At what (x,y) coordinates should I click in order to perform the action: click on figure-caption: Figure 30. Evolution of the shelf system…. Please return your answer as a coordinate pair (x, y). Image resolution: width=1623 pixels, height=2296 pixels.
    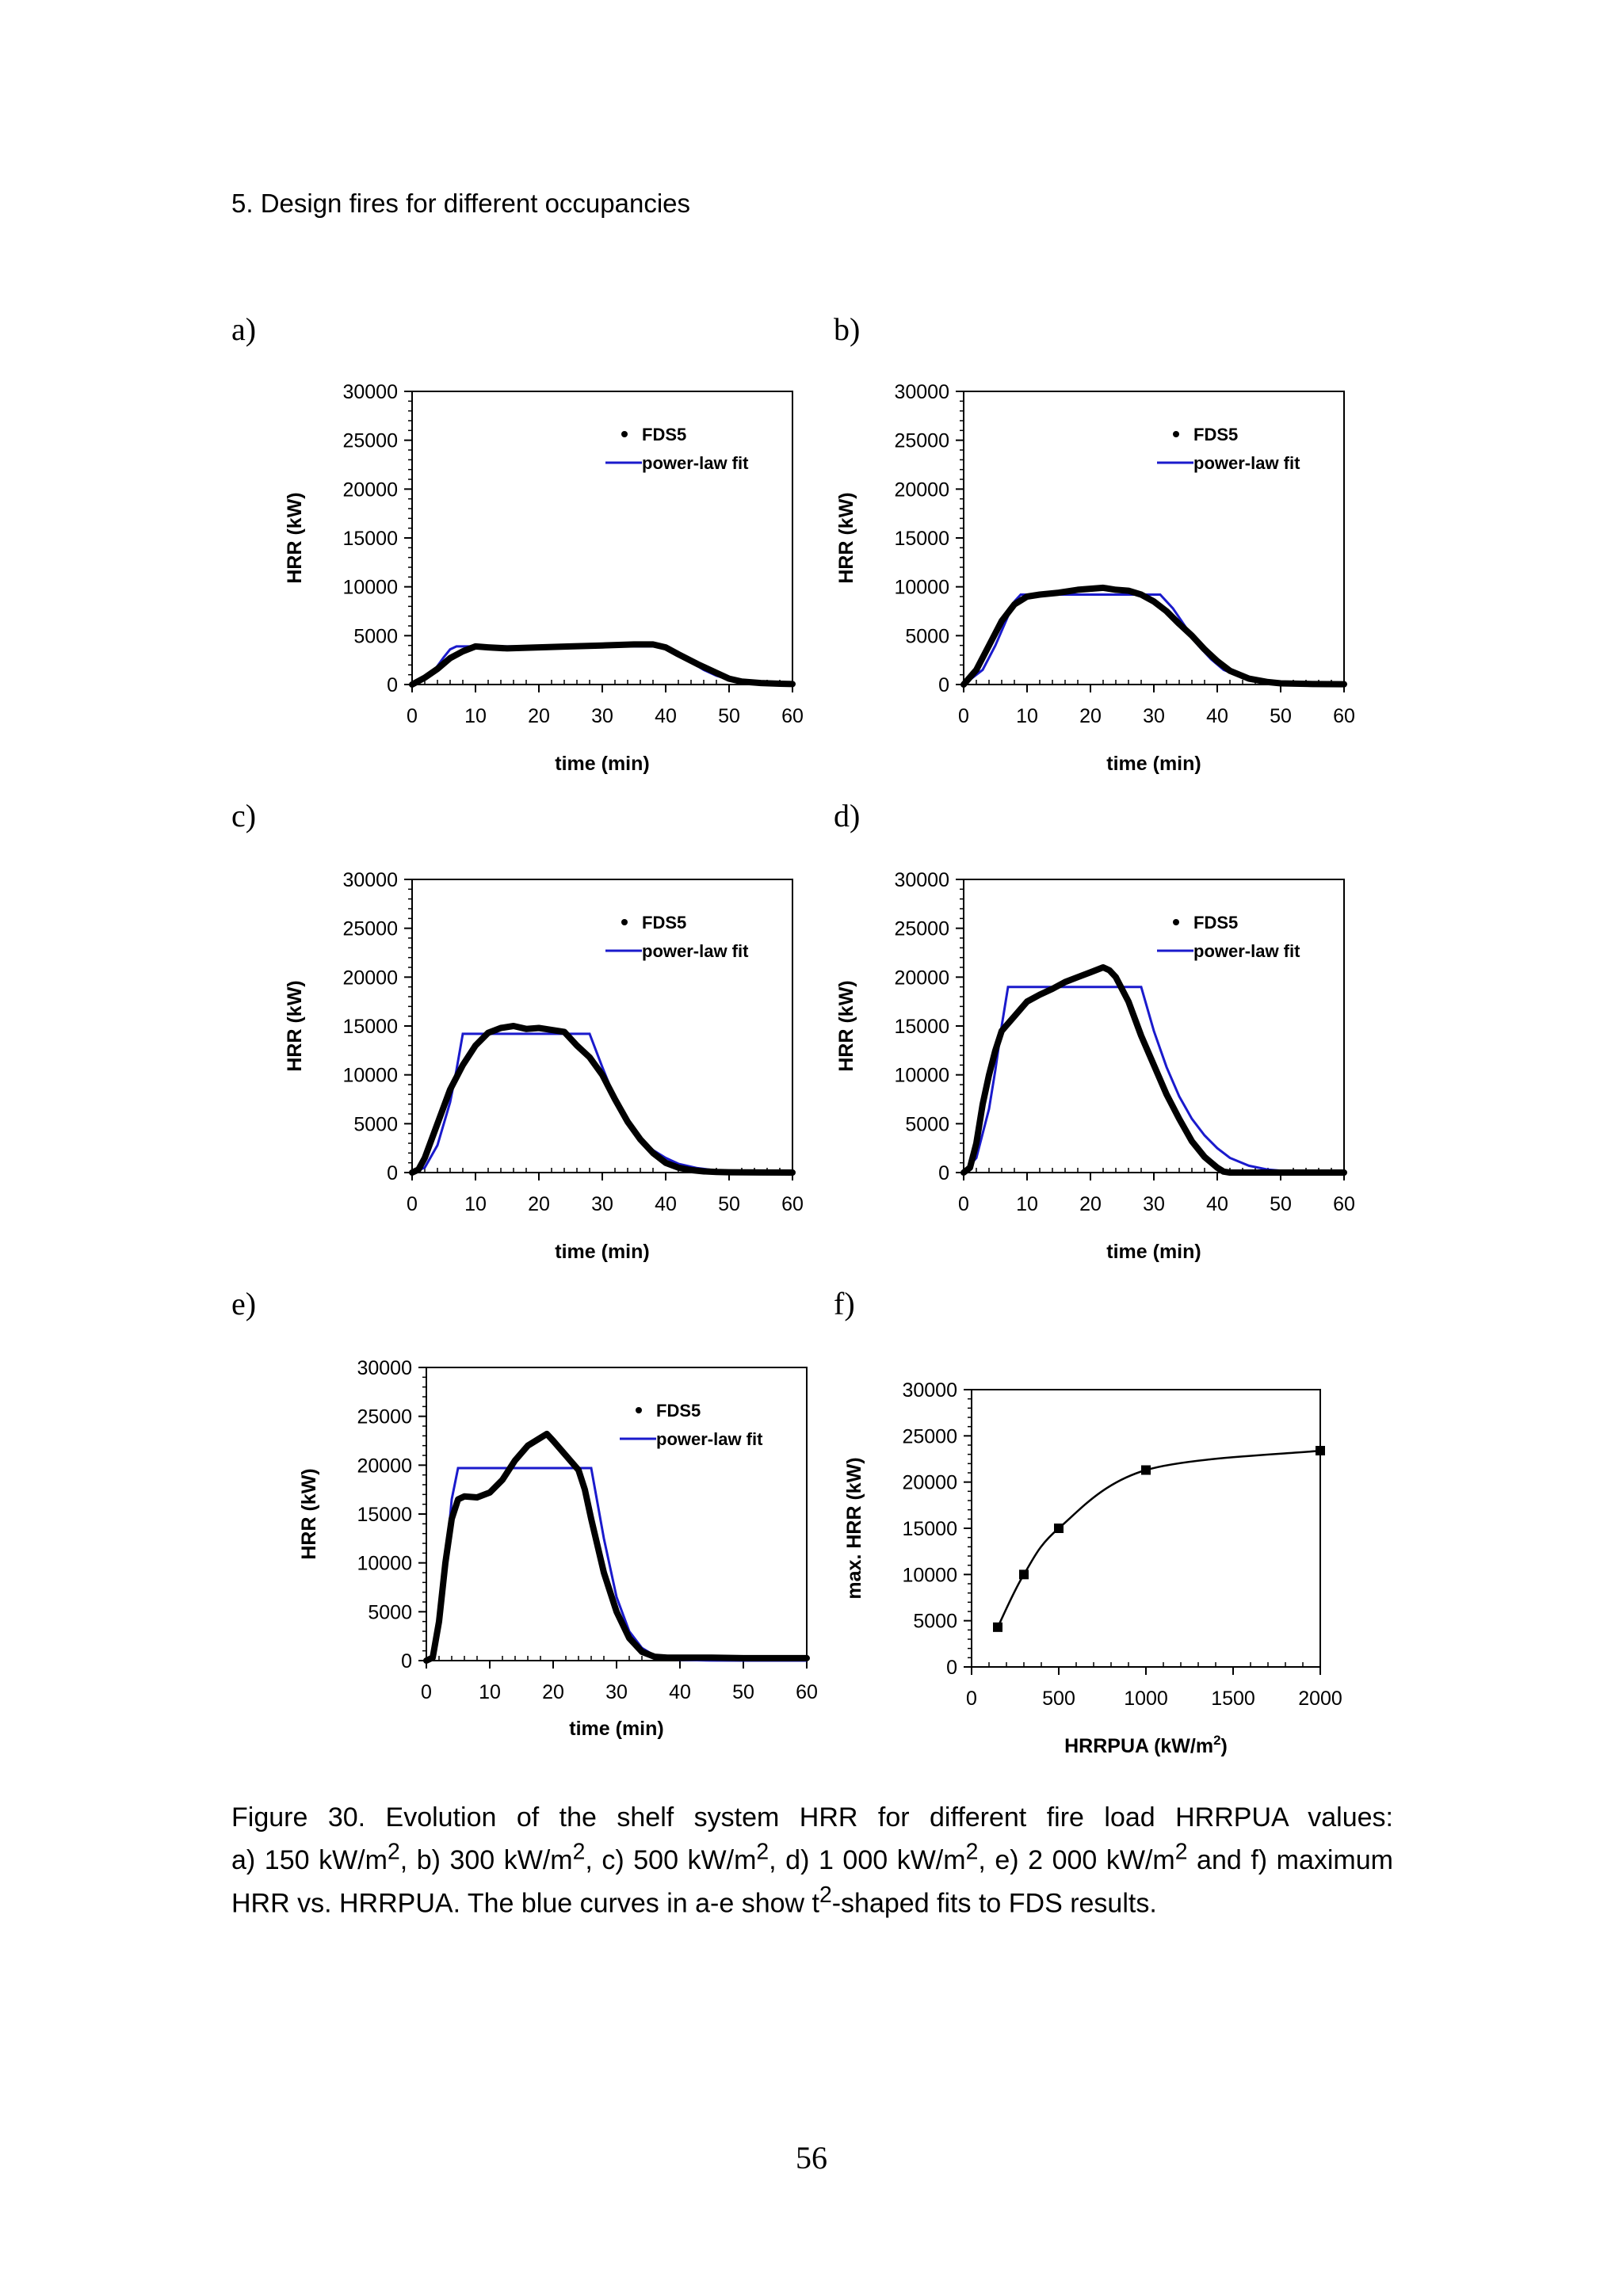
    Looking at the image, I should click on (812, 1860).